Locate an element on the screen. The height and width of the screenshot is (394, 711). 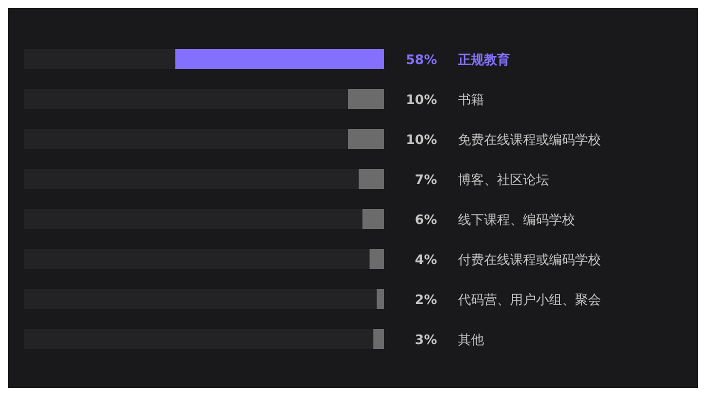
data-label: 4% is located at coordinates (425, 260).